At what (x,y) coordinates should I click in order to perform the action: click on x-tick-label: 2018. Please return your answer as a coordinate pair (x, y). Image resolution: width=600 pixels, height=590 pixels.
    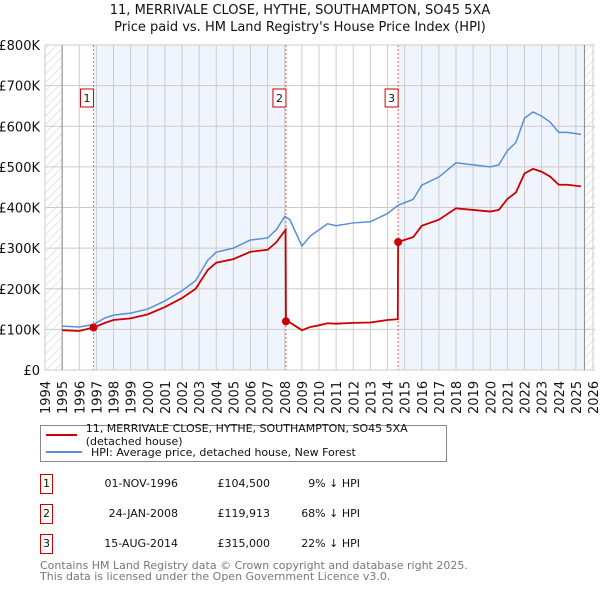
    Looking at the image, I should click on (457, 397).